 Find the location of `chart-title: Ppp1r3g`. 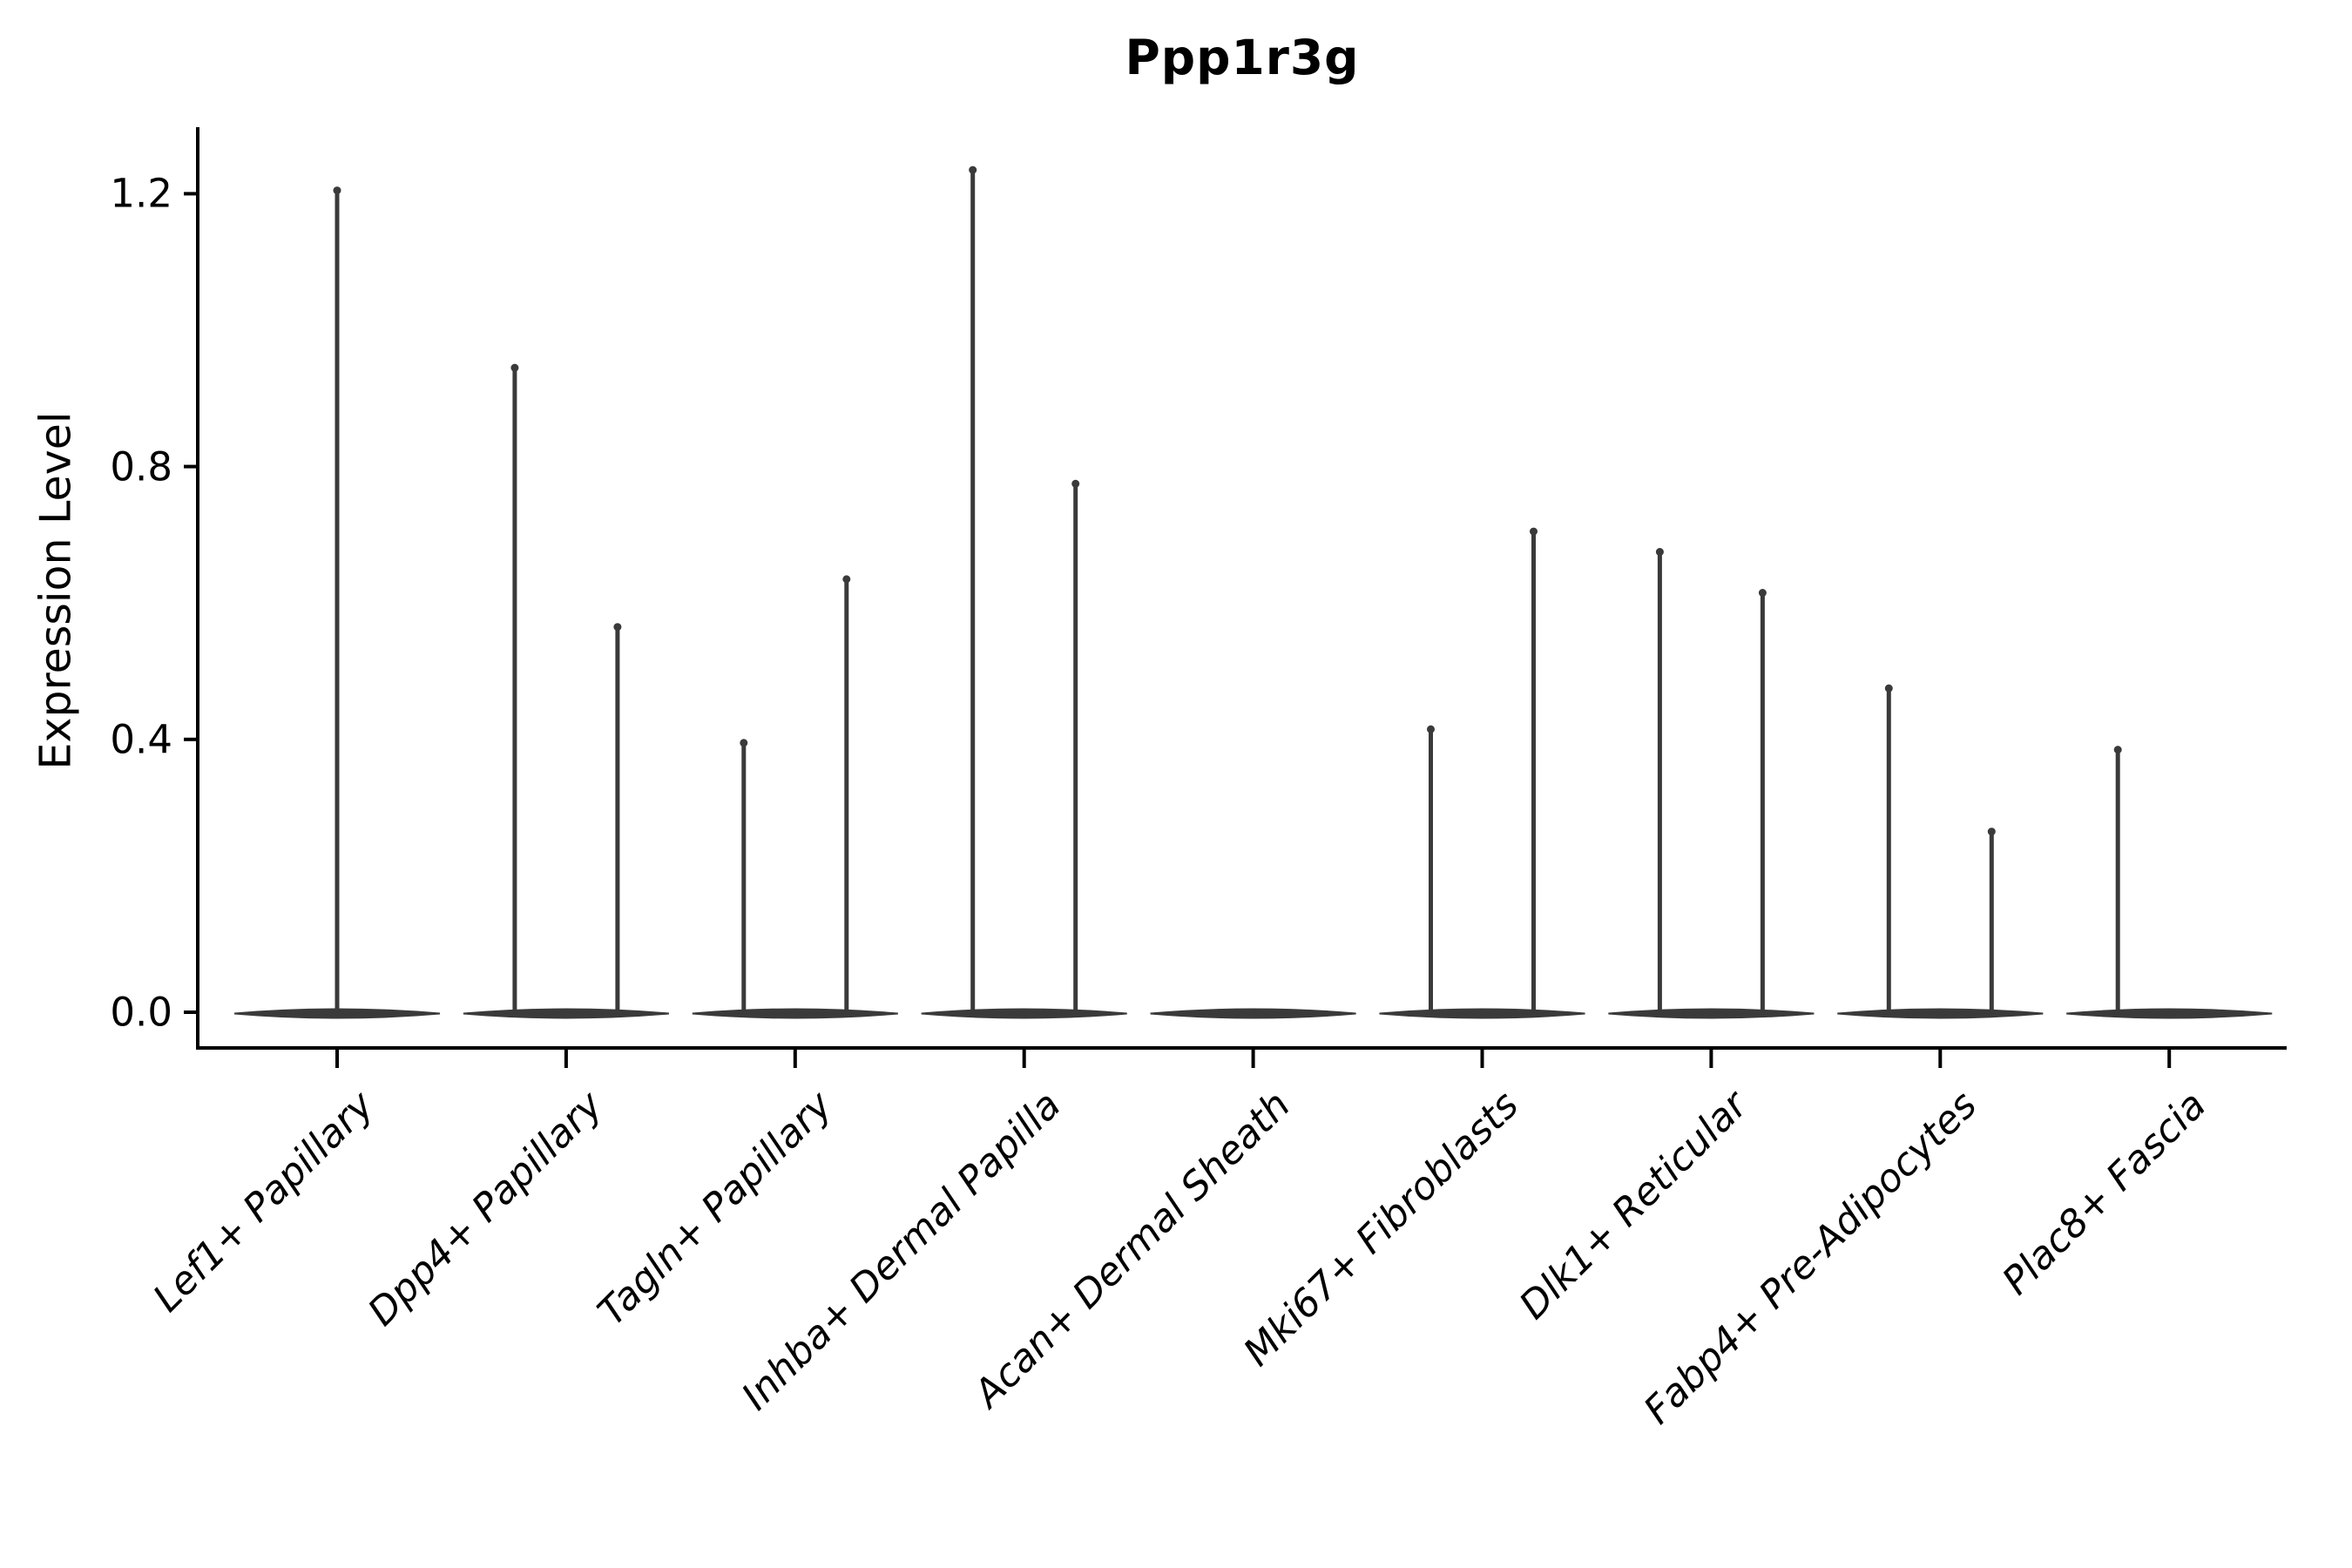

chart-title: Ppp1r3g is located at coordinates (1242, 58).